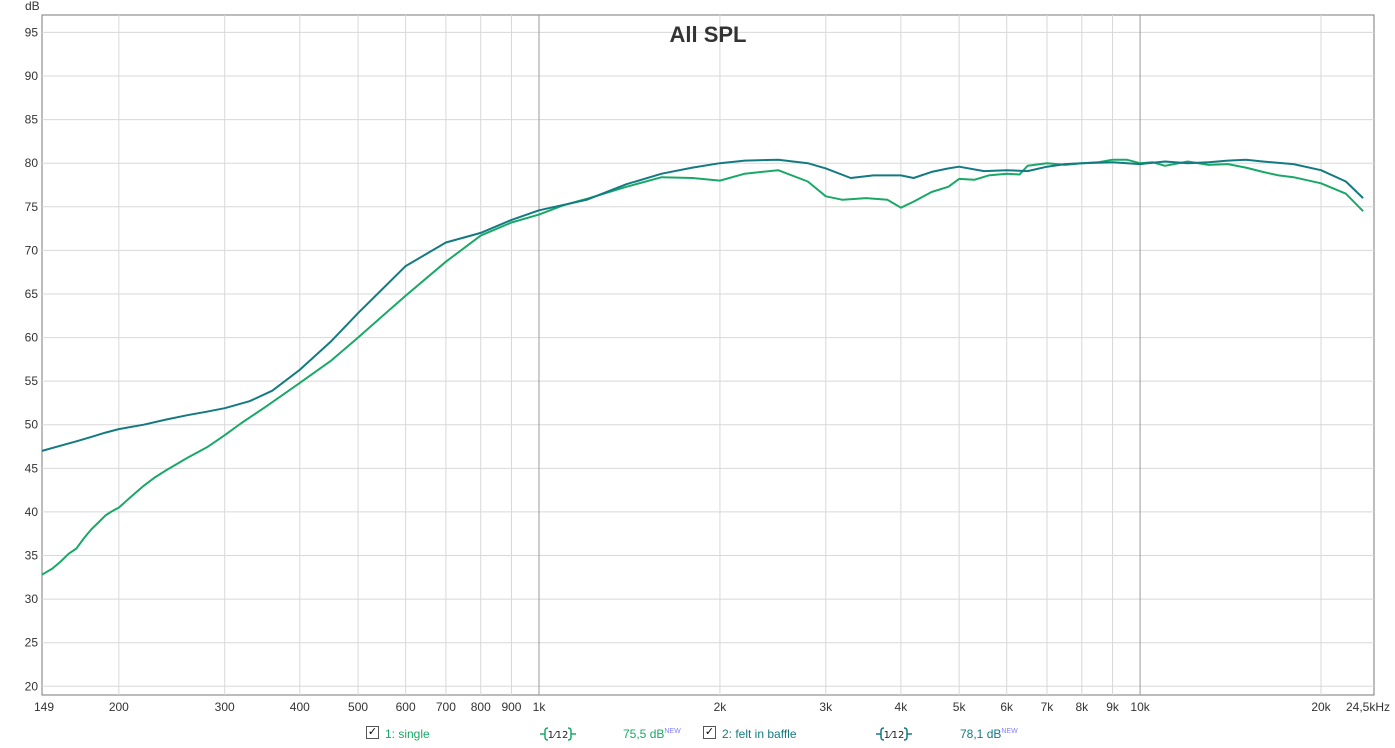 This screenshot has width=1395, height=748. What do you see at coordinates (32, 381) in the screenshot?
I see `y-tick-label: 55` at bounding box center [32, 381].